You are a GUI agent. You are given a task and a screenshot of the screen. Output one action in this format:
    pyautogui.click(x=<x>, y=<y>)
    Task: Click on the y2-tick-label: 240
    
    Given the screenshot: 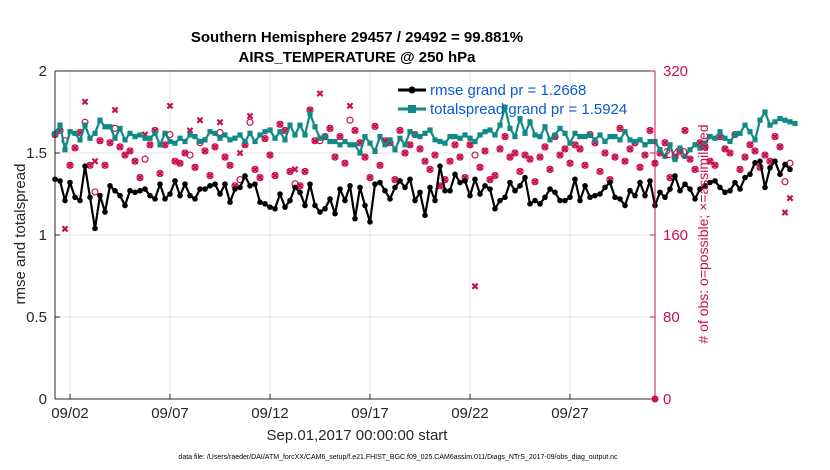 What is the action you would take?
    pyautogui.click(x=675, y=153)
    